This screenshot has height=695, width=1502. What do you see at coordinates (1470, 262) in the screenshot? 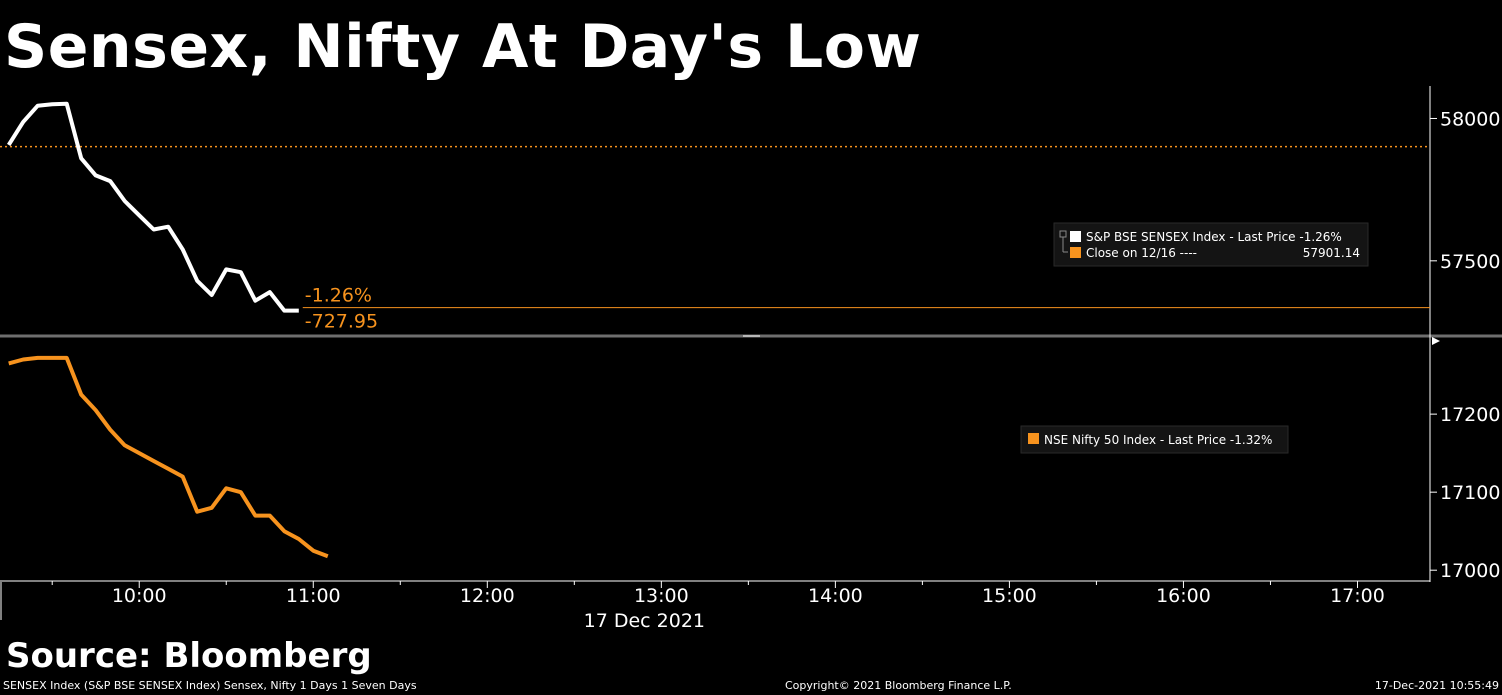
I see `sensex-y-tick-label: 57500` at bounding box center [1470, 262].